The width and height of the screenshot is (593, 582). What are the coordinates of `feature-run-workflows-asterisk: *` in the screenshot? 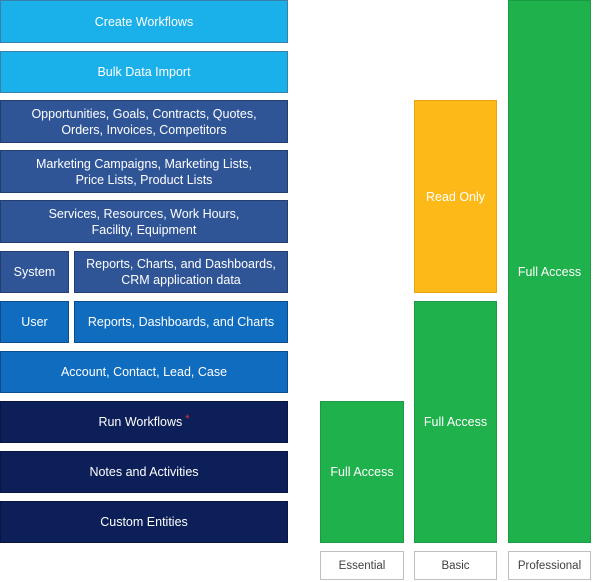 It's located at (187, 419).